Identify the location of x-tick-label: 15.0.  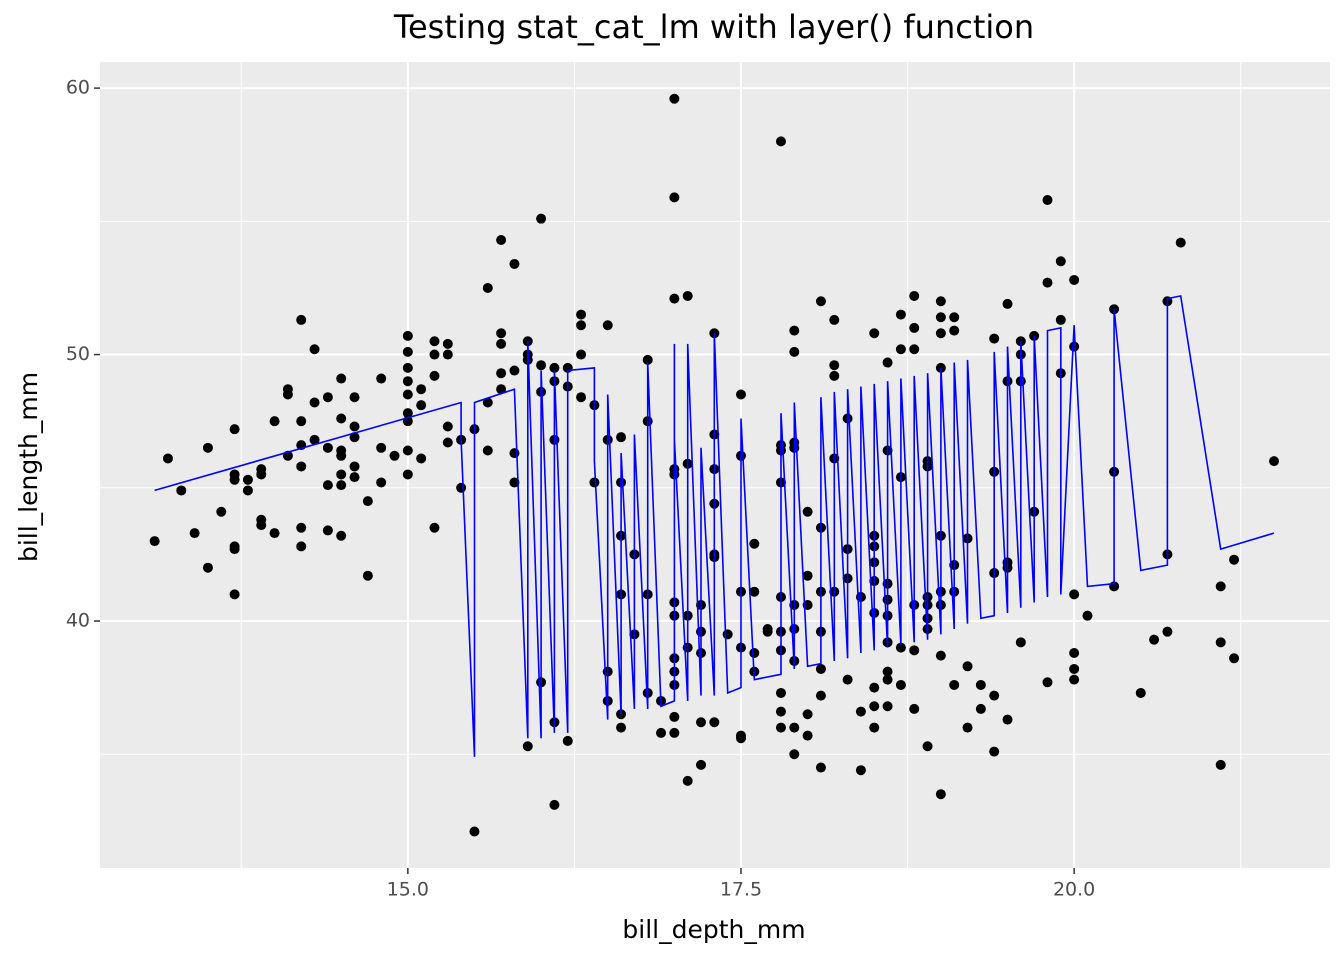
(408, 890).